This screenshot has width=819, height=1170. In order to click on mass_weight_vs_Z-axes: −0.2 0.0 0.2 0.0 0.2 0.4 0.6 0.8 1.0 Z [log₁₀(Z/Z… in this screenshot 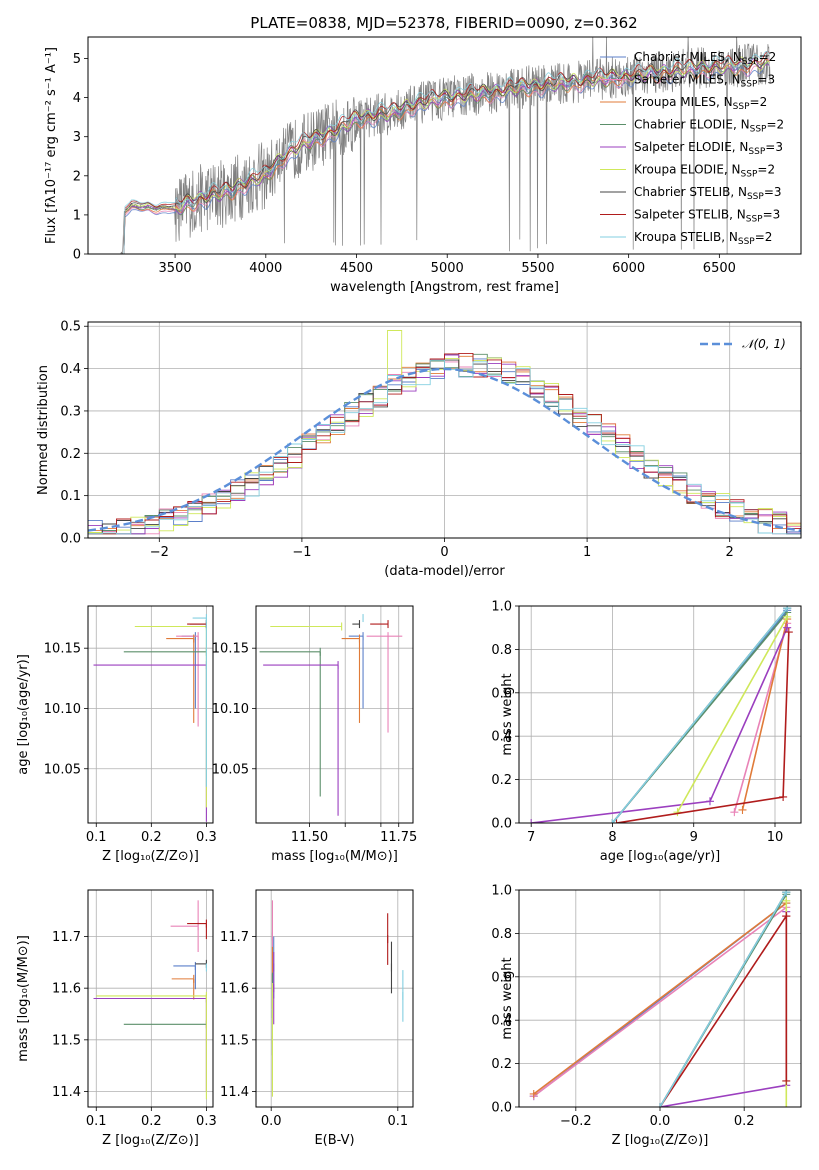, I will do `click(646, 1016)`.